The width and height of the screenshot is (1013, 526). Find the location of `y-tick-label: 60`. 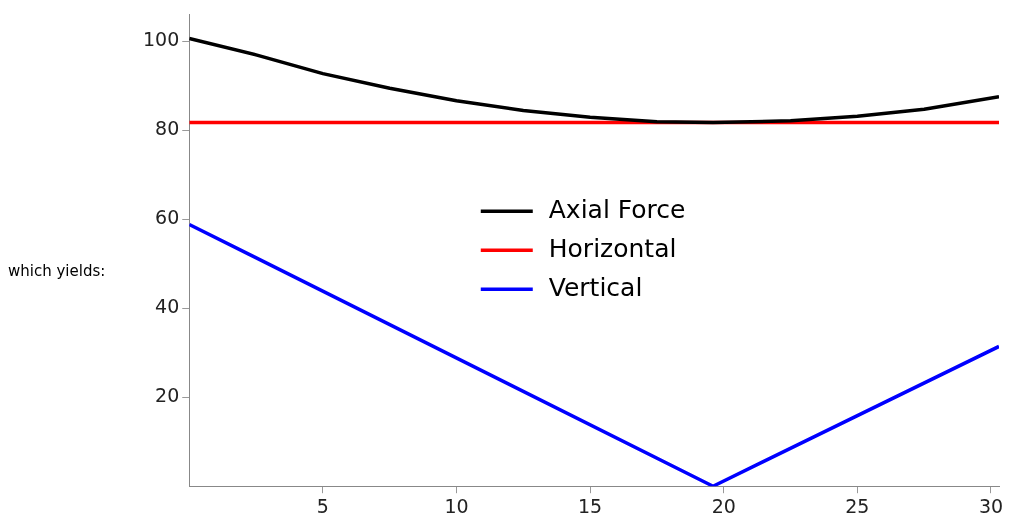

y-tick-label: 60 is located at coordinates (167, 217).